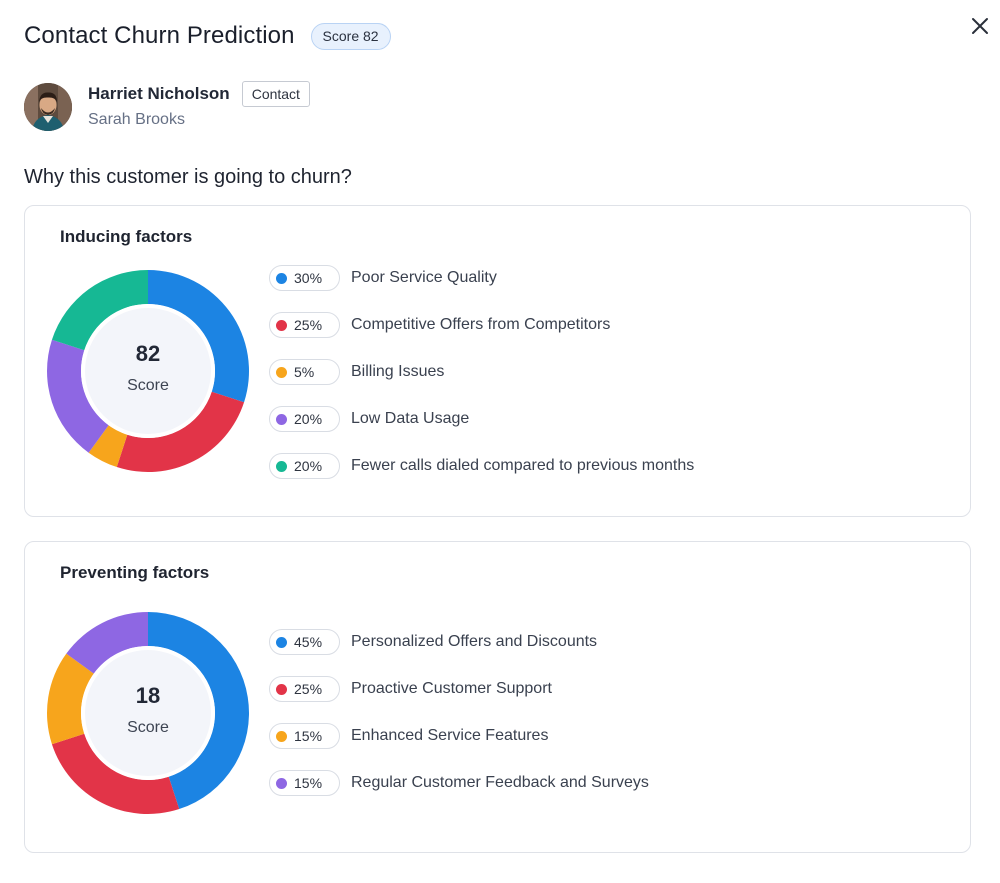 The height and width of the screenshot is (883, 1000). I want to click on factor-label: Billing Issues, so click(398, 371).